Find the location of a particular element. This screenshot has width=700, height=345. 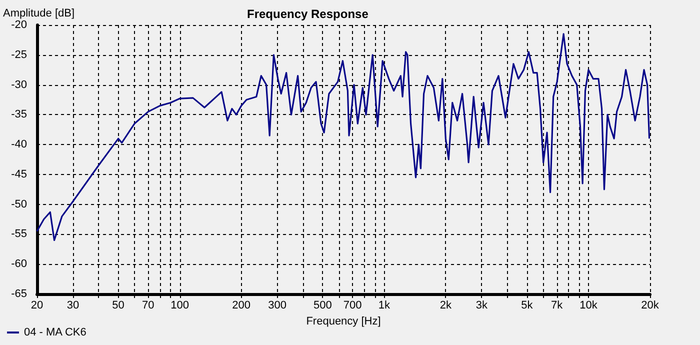

x-tick-label: 20 is located at coordinates (37, 306).